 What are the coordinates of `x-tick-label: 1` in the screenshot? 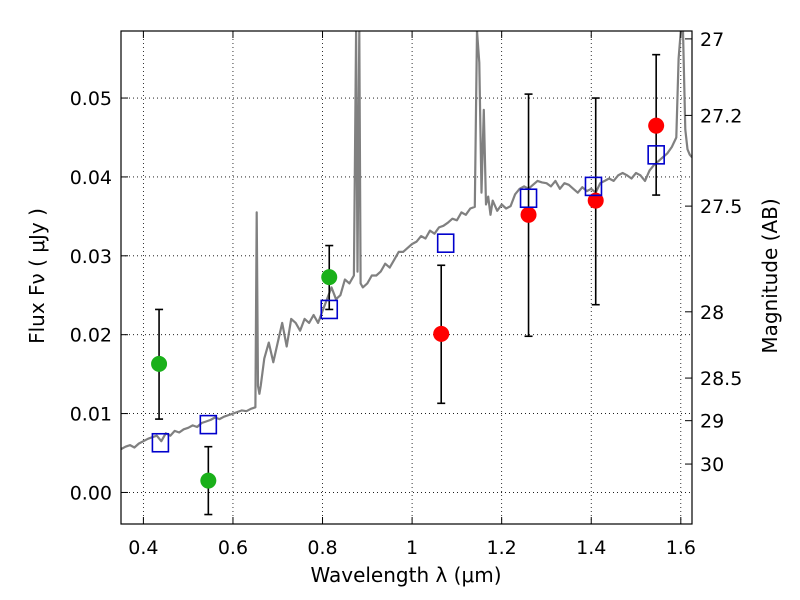 It's located at (412, 548).